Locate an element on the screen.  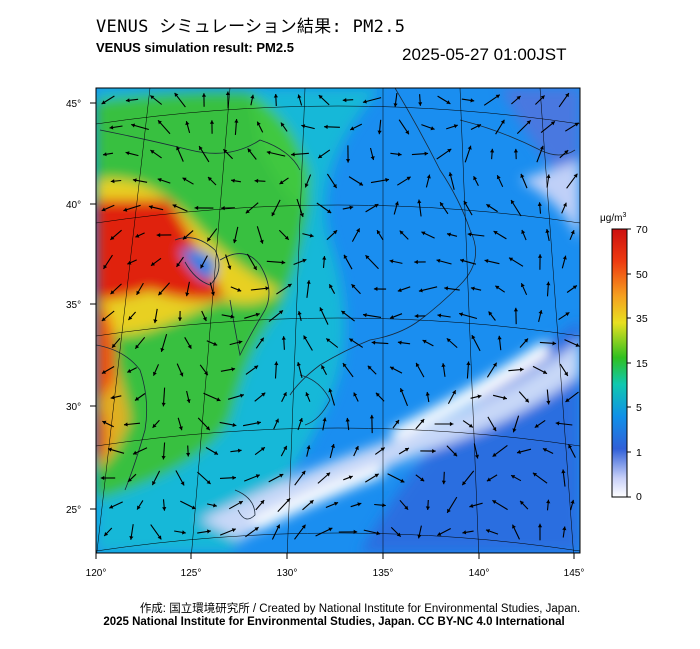
colorbar-ticks: 70 50 35 15 5 1 0 is located at coordinates (637, 363).